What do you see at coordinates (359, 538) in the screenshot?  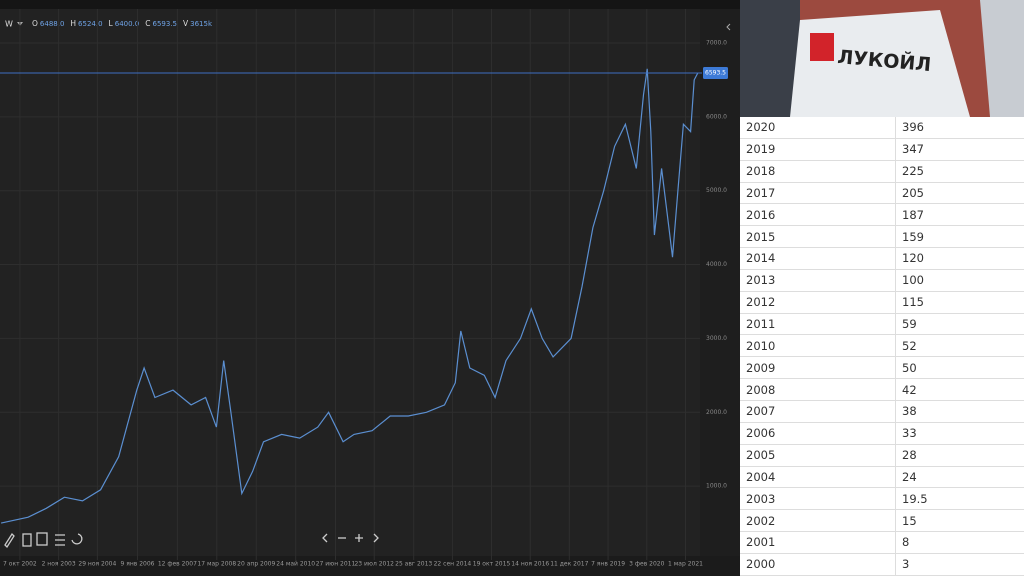 I see `zoom-in` at bounding box center [359, 538].